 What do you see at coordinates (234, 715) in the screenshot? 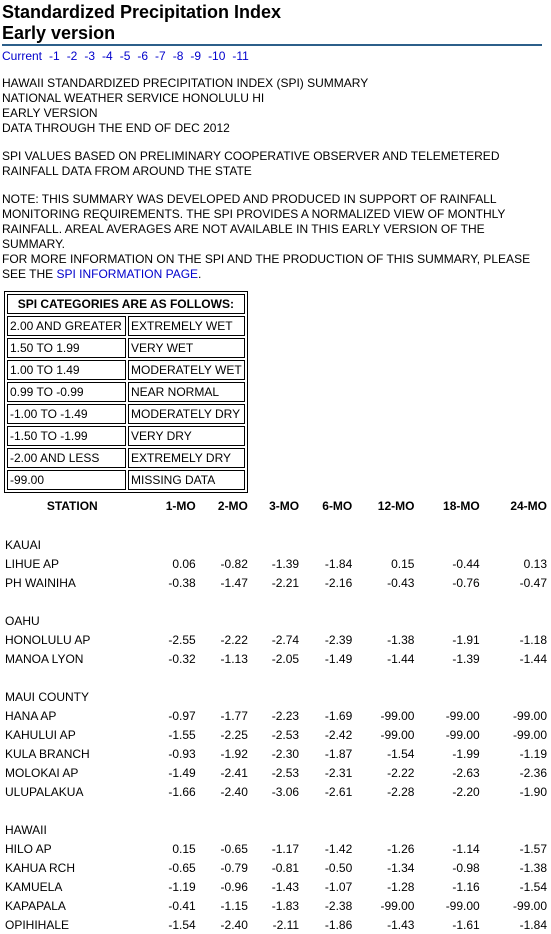
I see `spi-value: -1.77` at bounding box center [234, 715].